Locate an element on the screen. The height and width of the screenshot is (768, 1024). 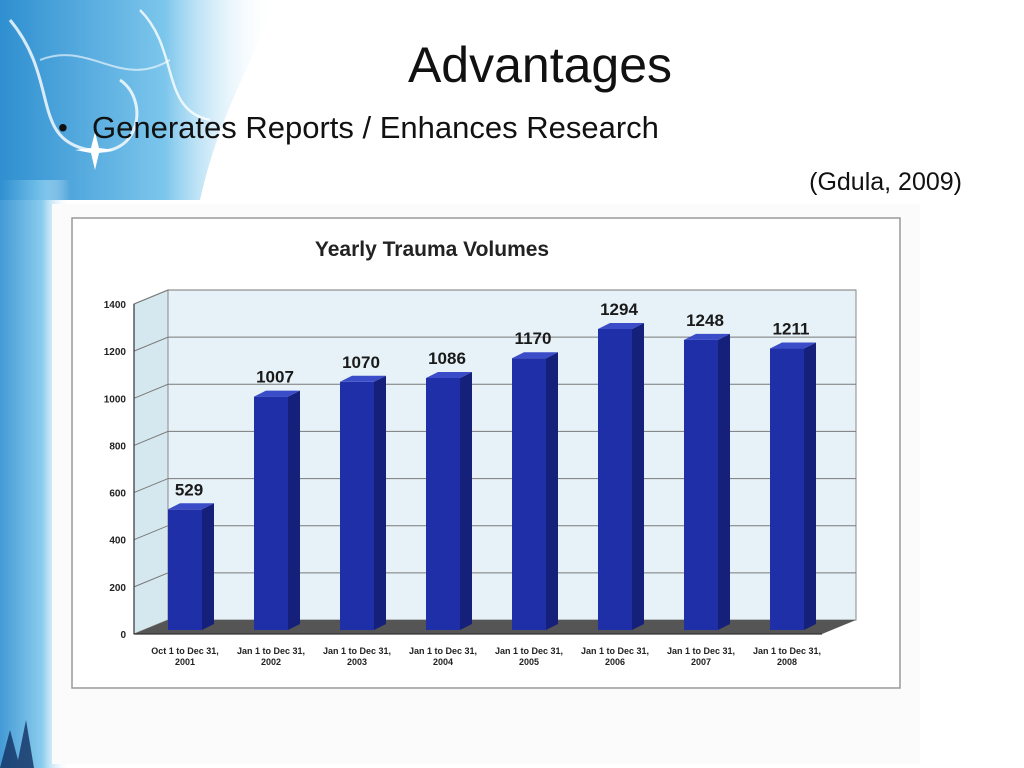
plot-side-wall is located at coordinates (151, 462).